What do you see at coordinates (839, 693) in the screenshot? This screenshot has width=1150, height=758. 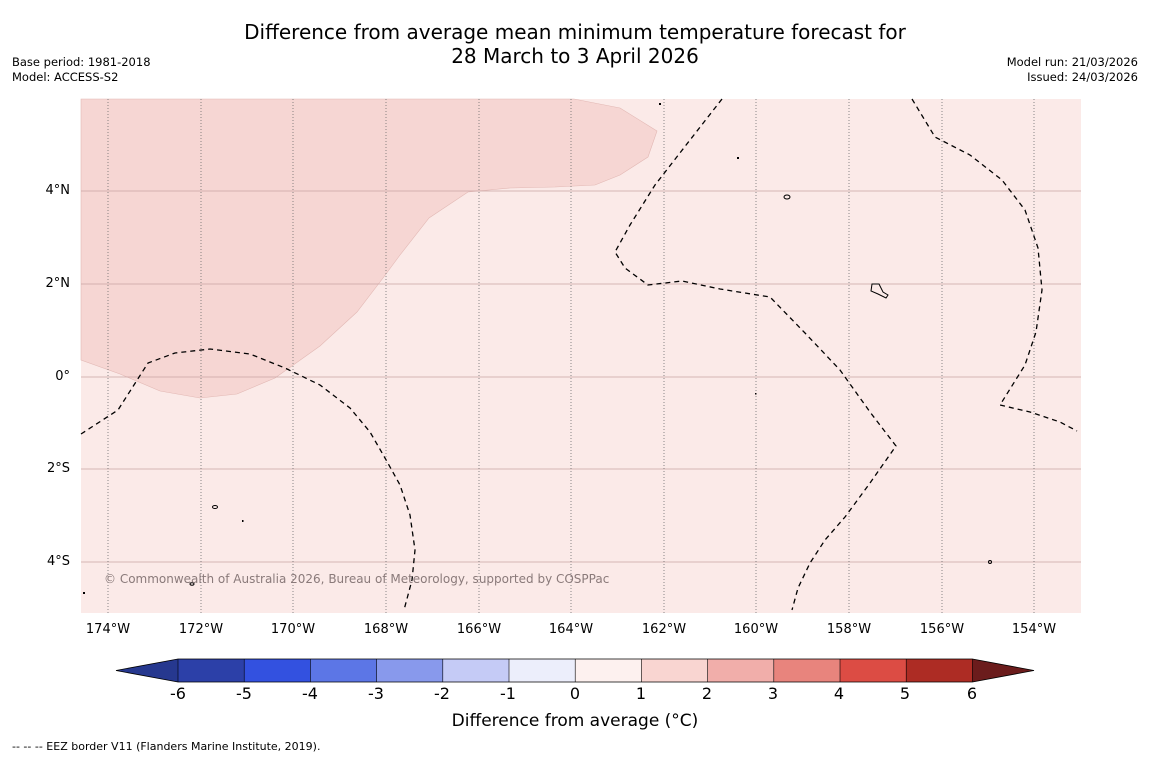 I see `colorbar-tick: 4` at bounding box center [839, 693].